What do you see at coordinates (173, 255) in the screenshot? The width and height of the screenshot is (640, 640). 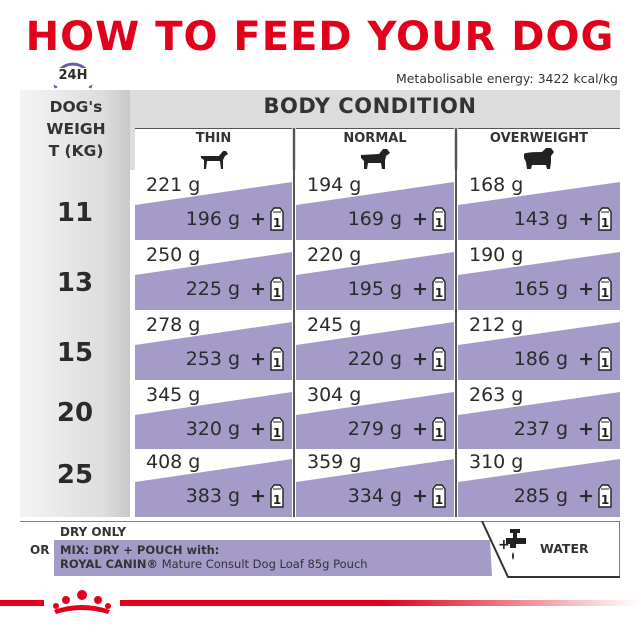 I see `dry-only-amount: 250 g` at bounding box center [173, 255].